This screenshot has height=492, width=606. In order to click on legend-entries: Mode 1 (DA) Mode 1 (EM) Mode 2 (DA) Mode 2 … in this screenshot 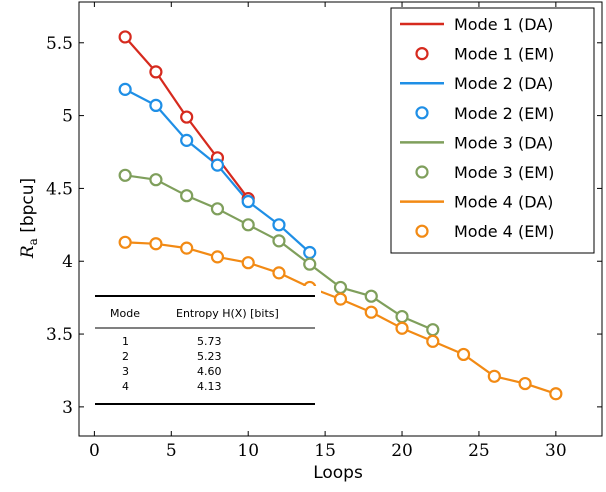, I will do `click(477, 128)`.